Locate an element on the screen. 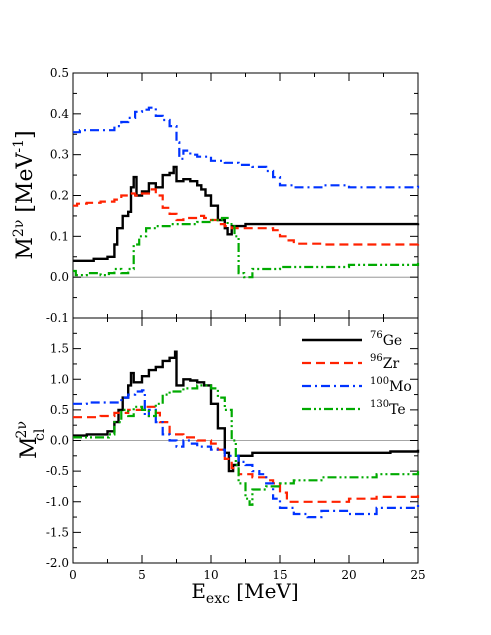 The height and width of the screenshot is (635, 491). bottom-x-axis-label: Eexc [MeV] is located at coordinates (244, 593).